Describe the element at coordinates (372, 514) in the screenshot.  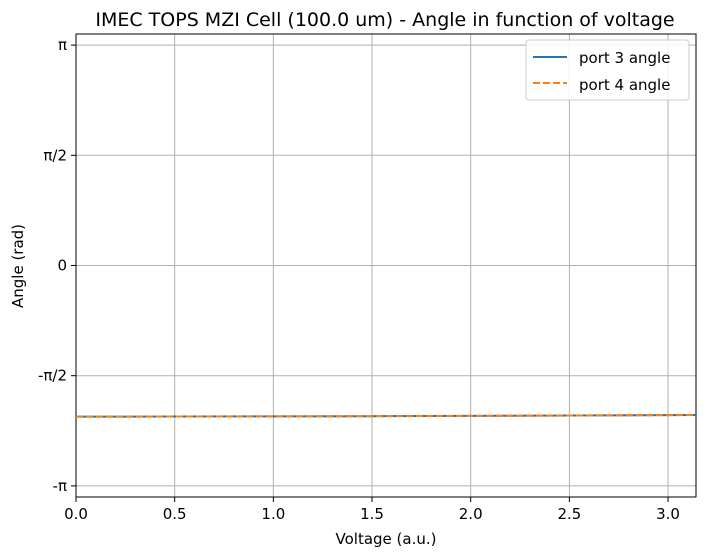
I see `x-tick-label: 1.5` at that location.